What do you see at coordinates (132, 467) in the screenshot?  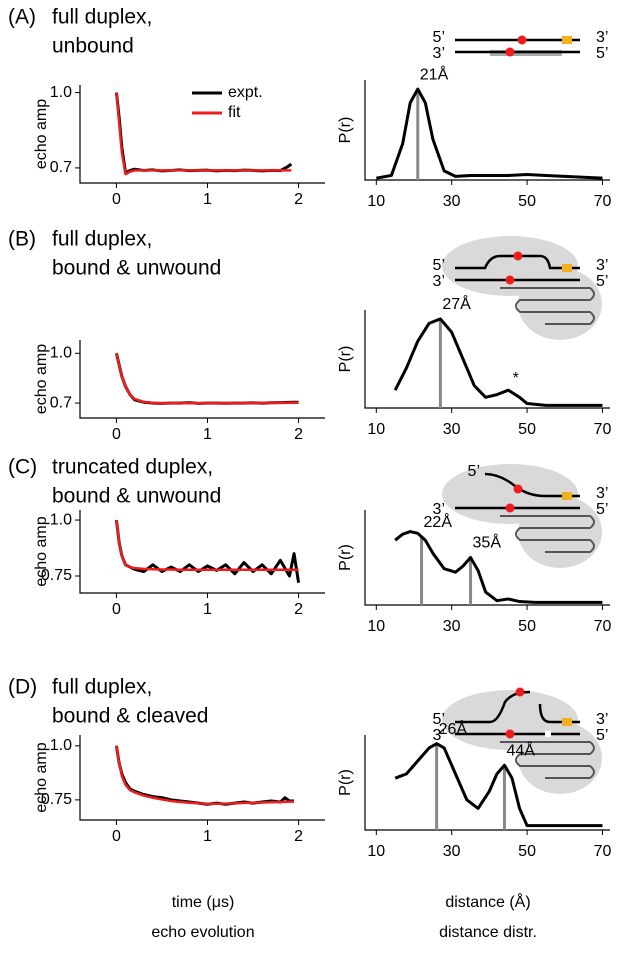 I see `panel-title: truncated duplex,` at bounding box center [132, 467].